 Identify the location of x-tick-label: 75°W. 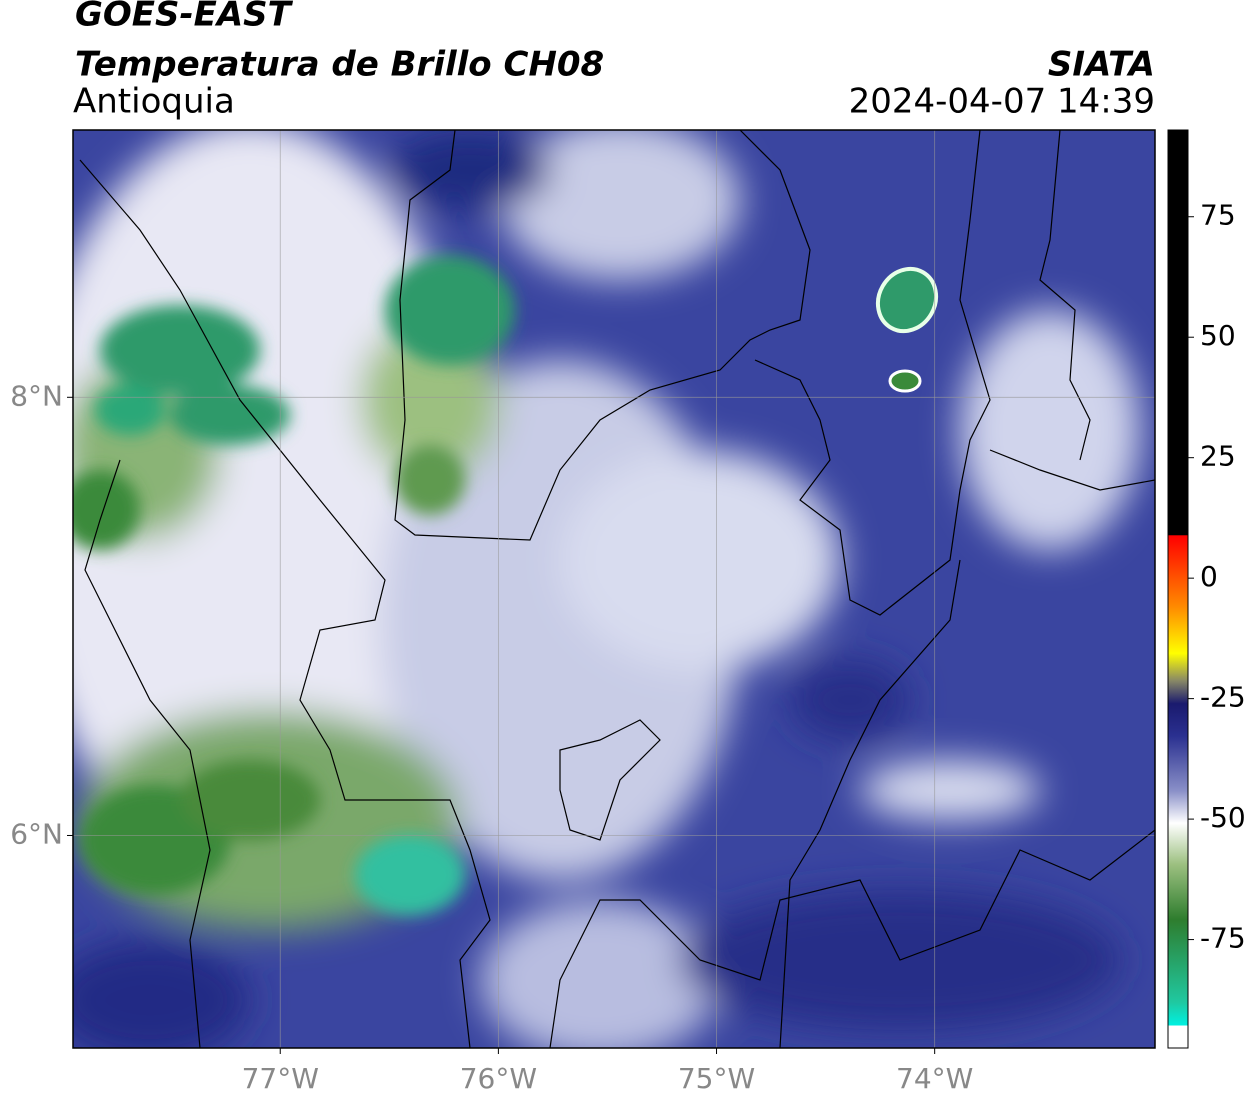
(716, 1078).